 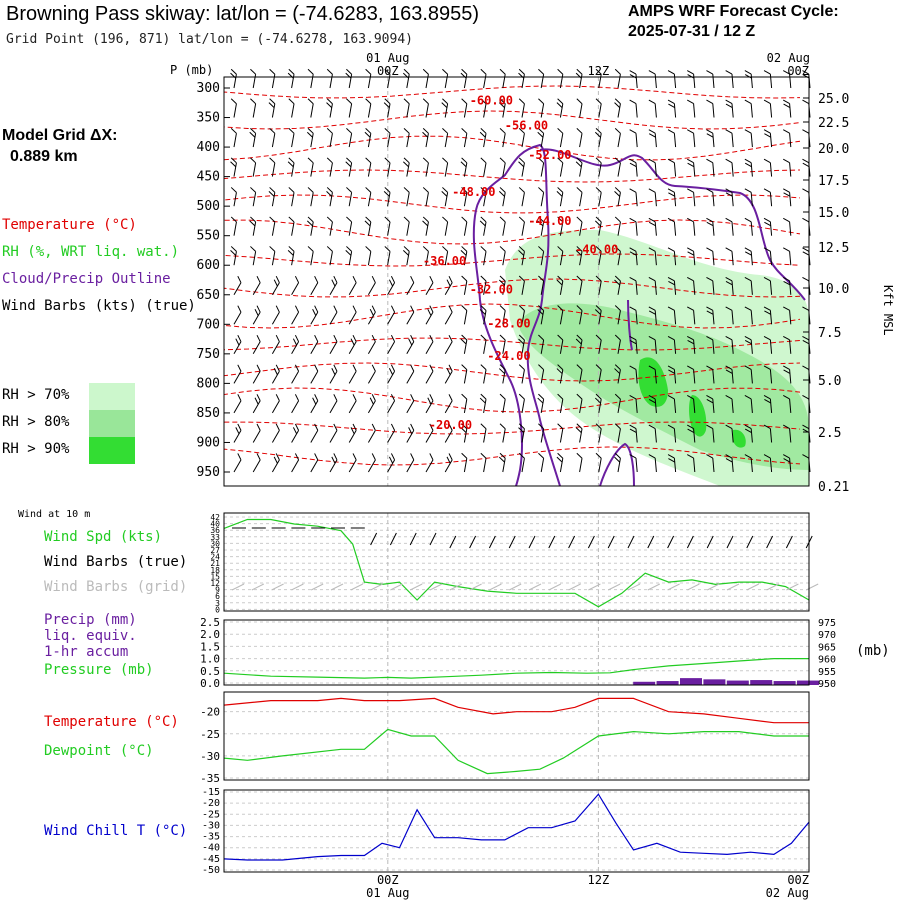 I want to click on windchill-panel-frame, so click(x=516, y=831).